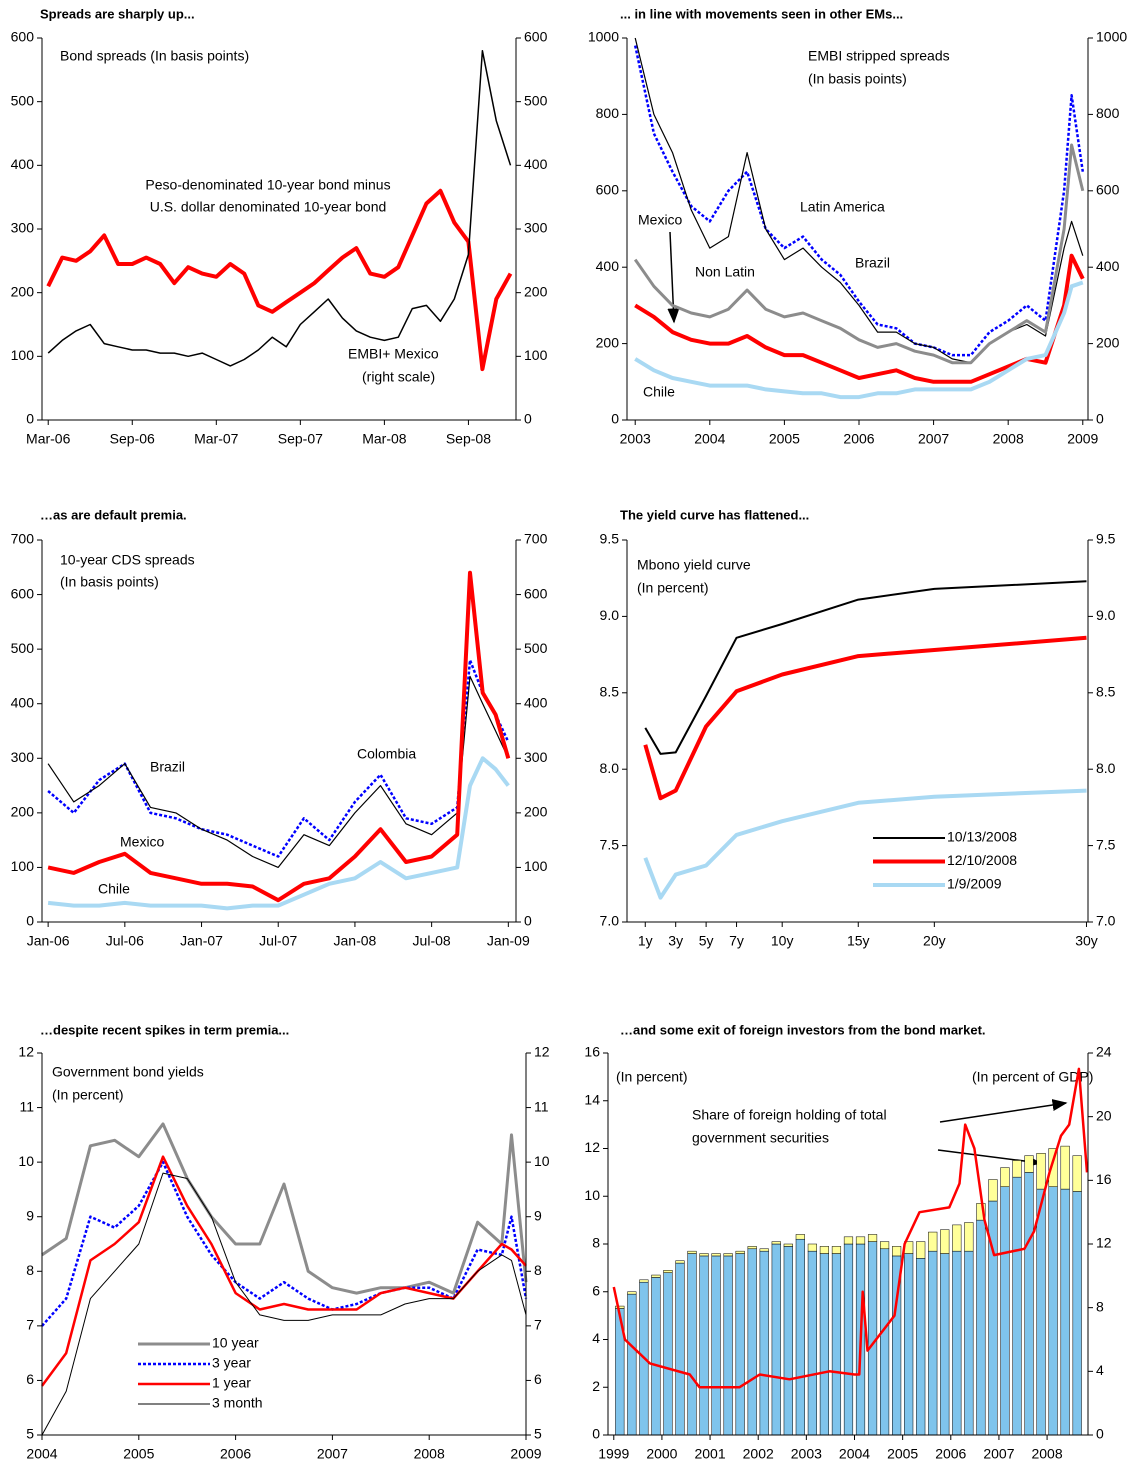  I want to click on x-tick-label: Jan-09, so click(508, 941).